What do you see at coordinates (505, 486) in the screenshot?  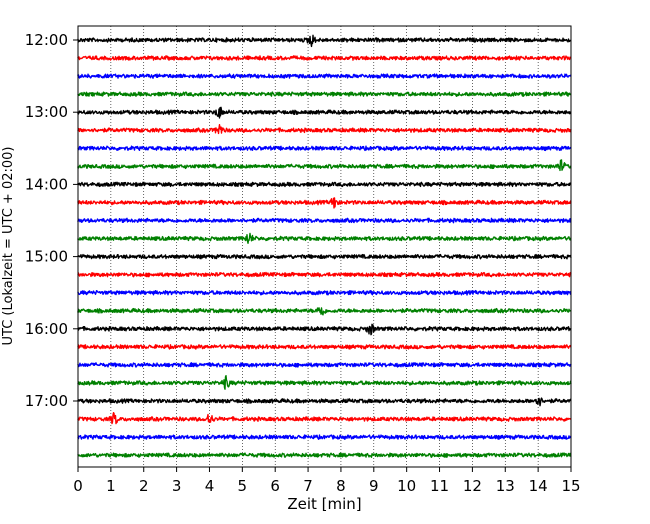 I see `x-tick-label: 13` at bounding box center [505, 486].